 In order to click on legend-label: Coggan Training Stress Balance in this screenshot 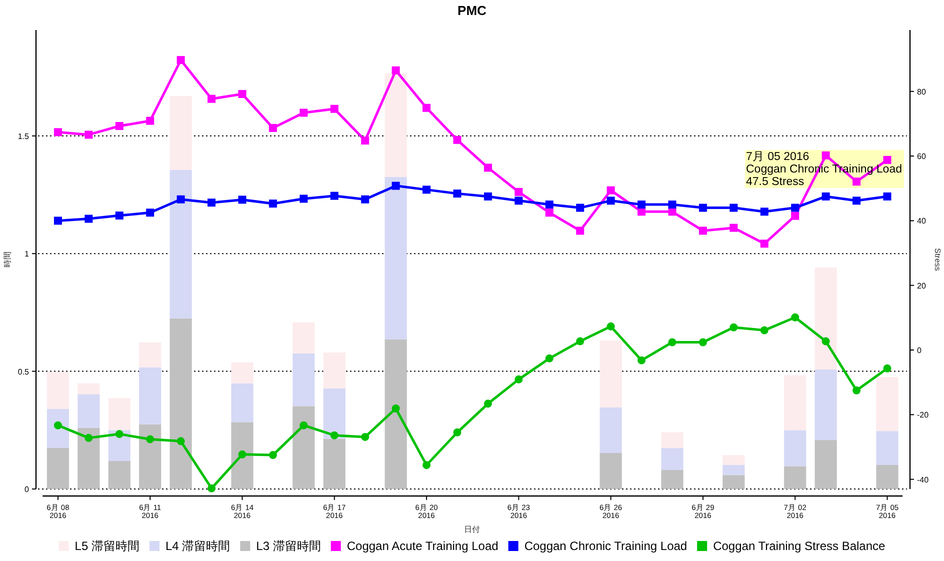, I will do `click(799, 546)`.